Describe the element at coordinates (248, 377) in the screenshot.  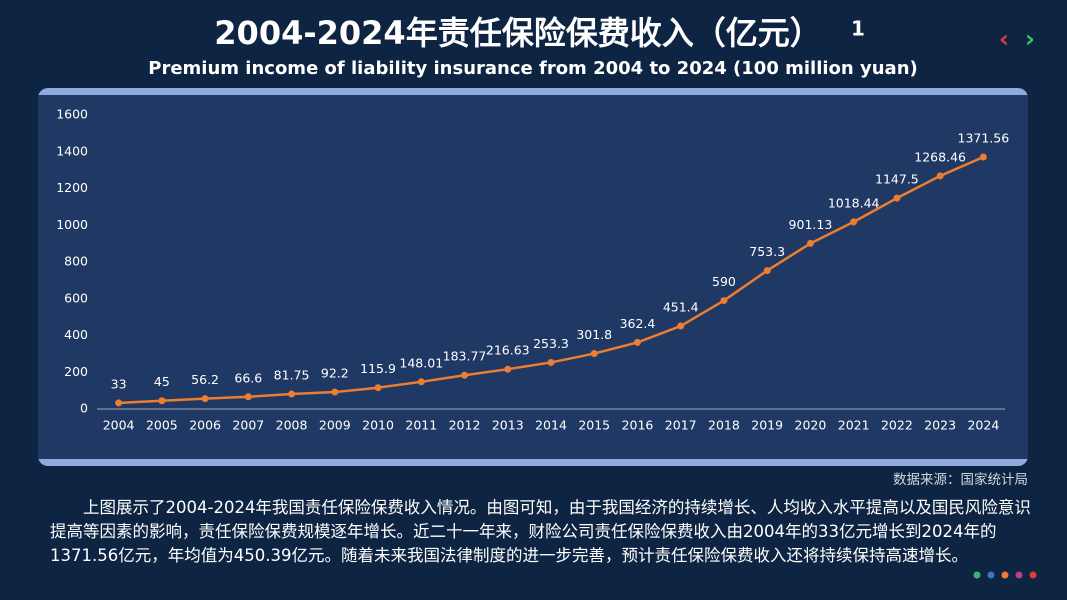
I see `data-label: 66.6` at that location.